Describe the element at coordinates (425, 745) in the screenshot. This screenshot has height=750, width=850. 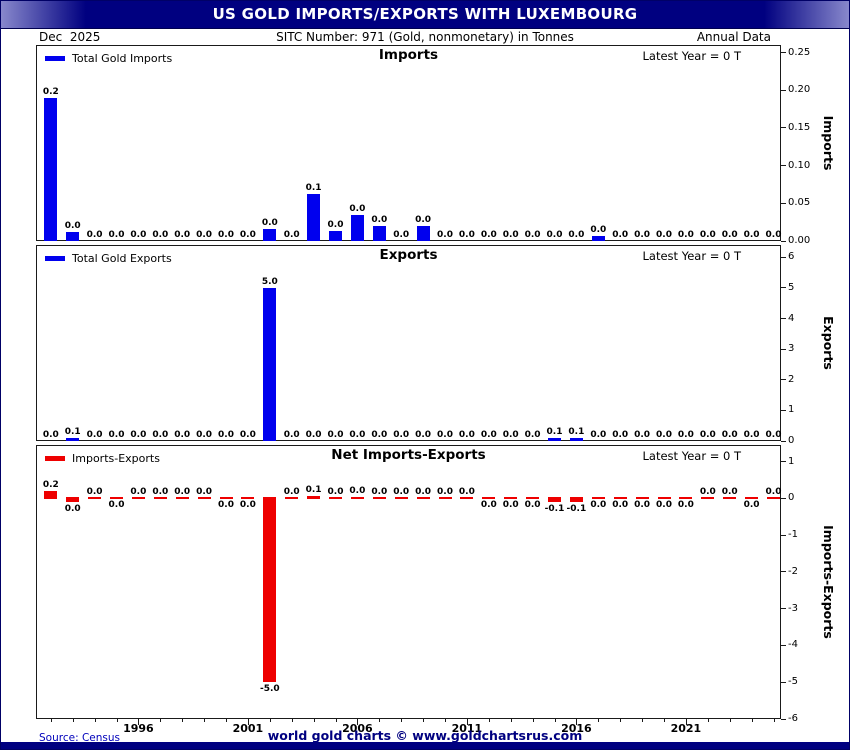
I see `bottom-bar` at that location.